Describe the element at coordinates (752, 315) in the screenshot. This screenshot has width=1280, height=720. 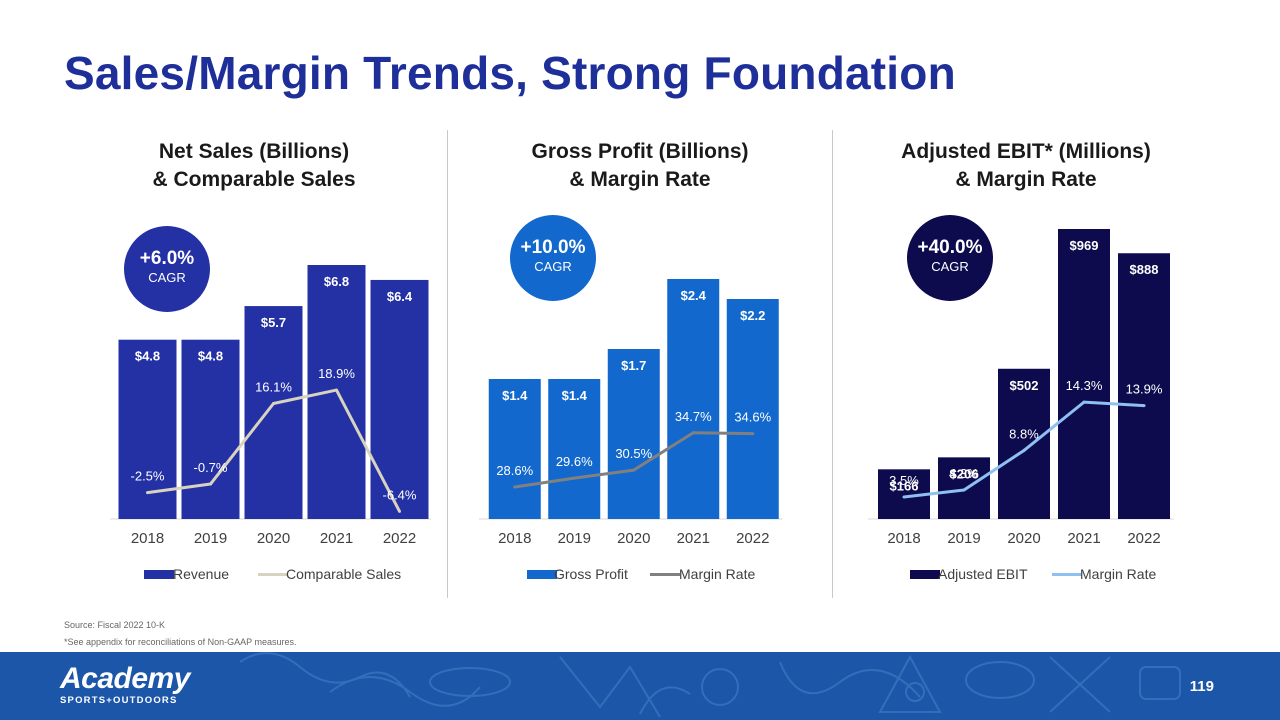
I see `bar-value-label: $2.2` at that location.